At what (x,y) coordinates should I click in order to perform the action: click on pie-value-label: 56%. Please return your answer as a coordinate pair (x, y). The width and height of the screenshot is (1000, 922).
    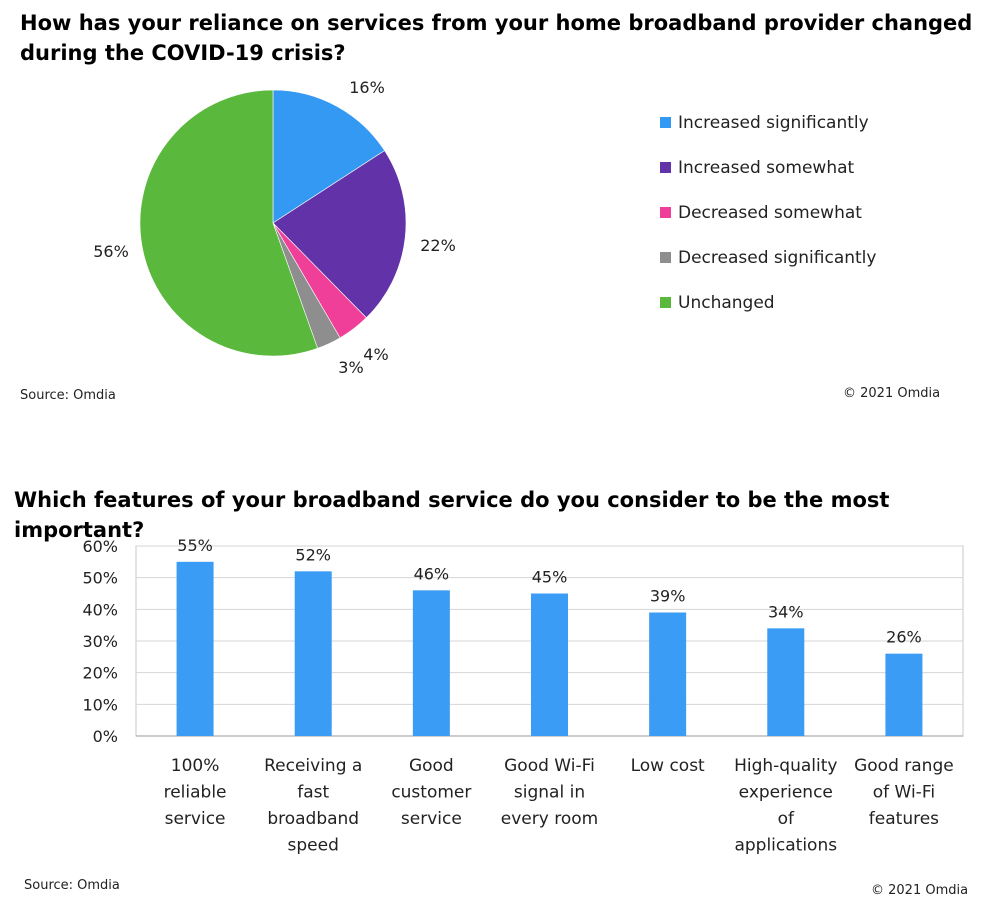
    Looking at the image, I should click on (111, 251).